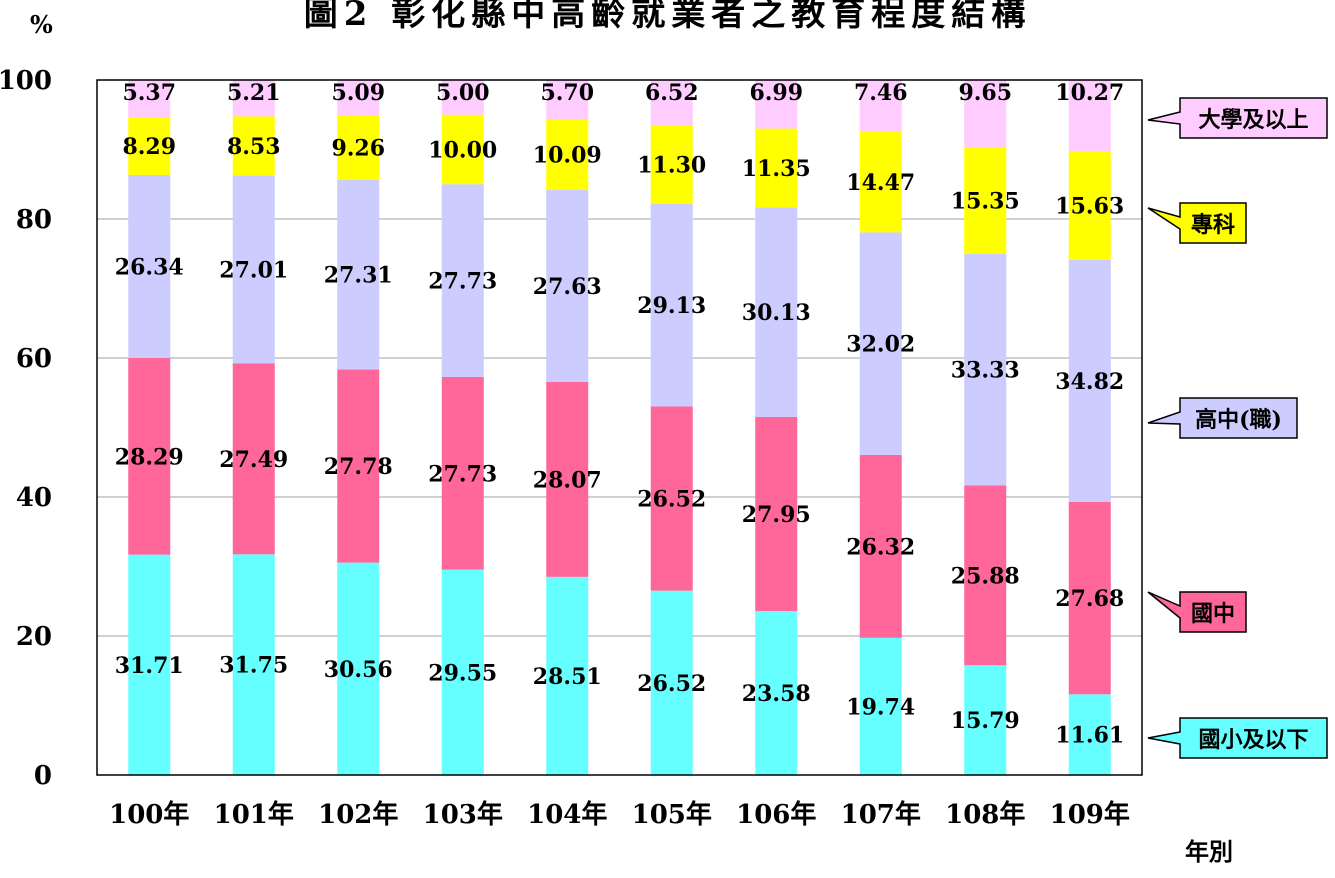 Image resolution: width=1335 pixels, height=878 pixels. I want to click on data-label: 28.51, so click(567, 677).